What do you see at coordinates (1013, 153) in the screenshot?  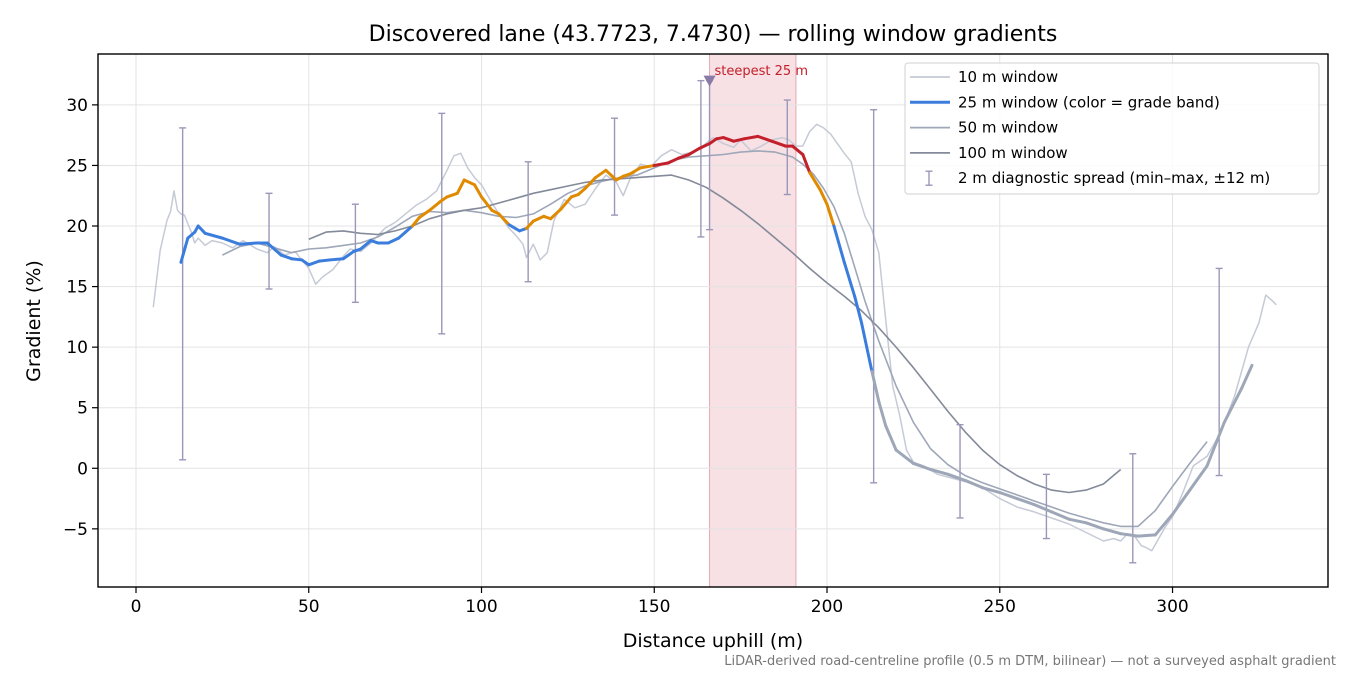 I see `legend-label: 100 m window` at bounding box center [1013, 153].